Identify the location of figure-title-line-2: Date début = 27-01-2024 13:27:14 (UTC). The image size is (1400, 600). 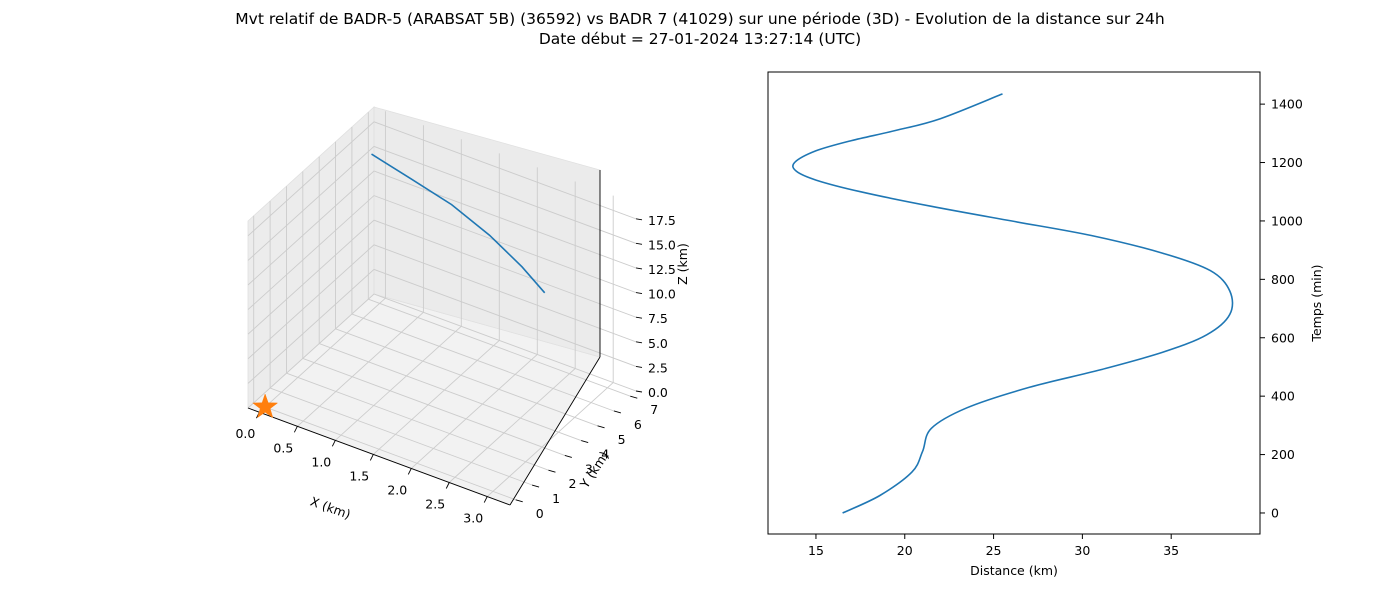
(700, 39).